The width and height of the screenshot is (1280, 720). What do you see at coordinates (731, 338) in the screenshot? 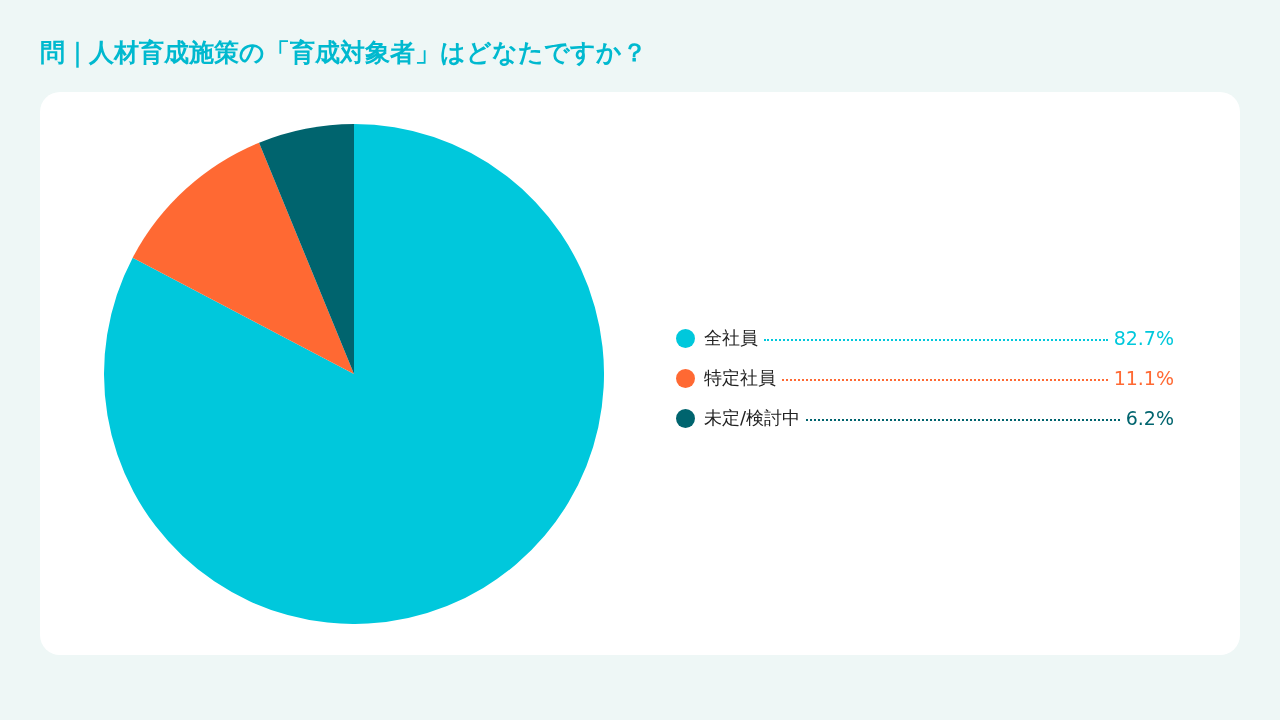
I see `legend-label: 全社員` at bounding box center [731, 338].